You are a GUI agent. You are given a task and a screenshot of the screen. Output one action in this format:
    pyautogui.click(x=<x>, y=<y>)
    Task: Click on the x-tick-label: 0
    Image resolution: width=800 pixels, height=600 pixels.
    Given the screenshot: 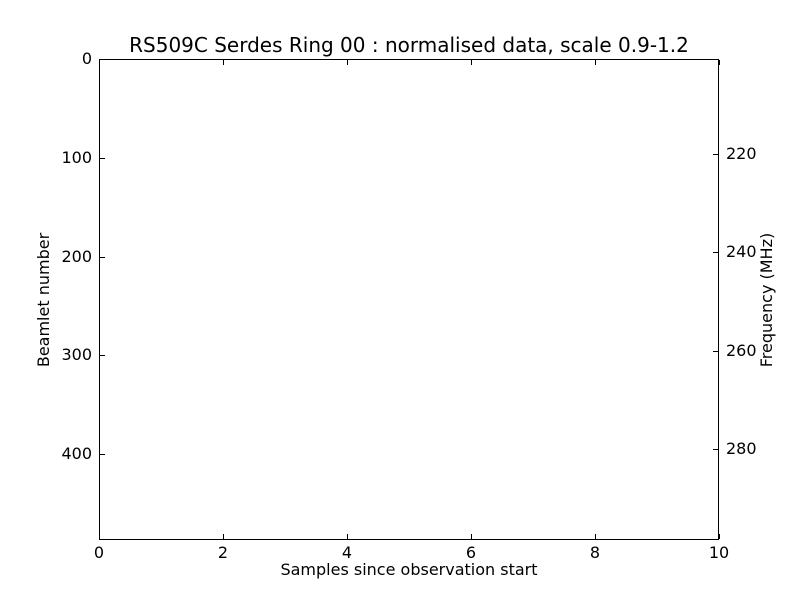 What is the action you would take?
    pyautogui.click(x=99, y=552)
    